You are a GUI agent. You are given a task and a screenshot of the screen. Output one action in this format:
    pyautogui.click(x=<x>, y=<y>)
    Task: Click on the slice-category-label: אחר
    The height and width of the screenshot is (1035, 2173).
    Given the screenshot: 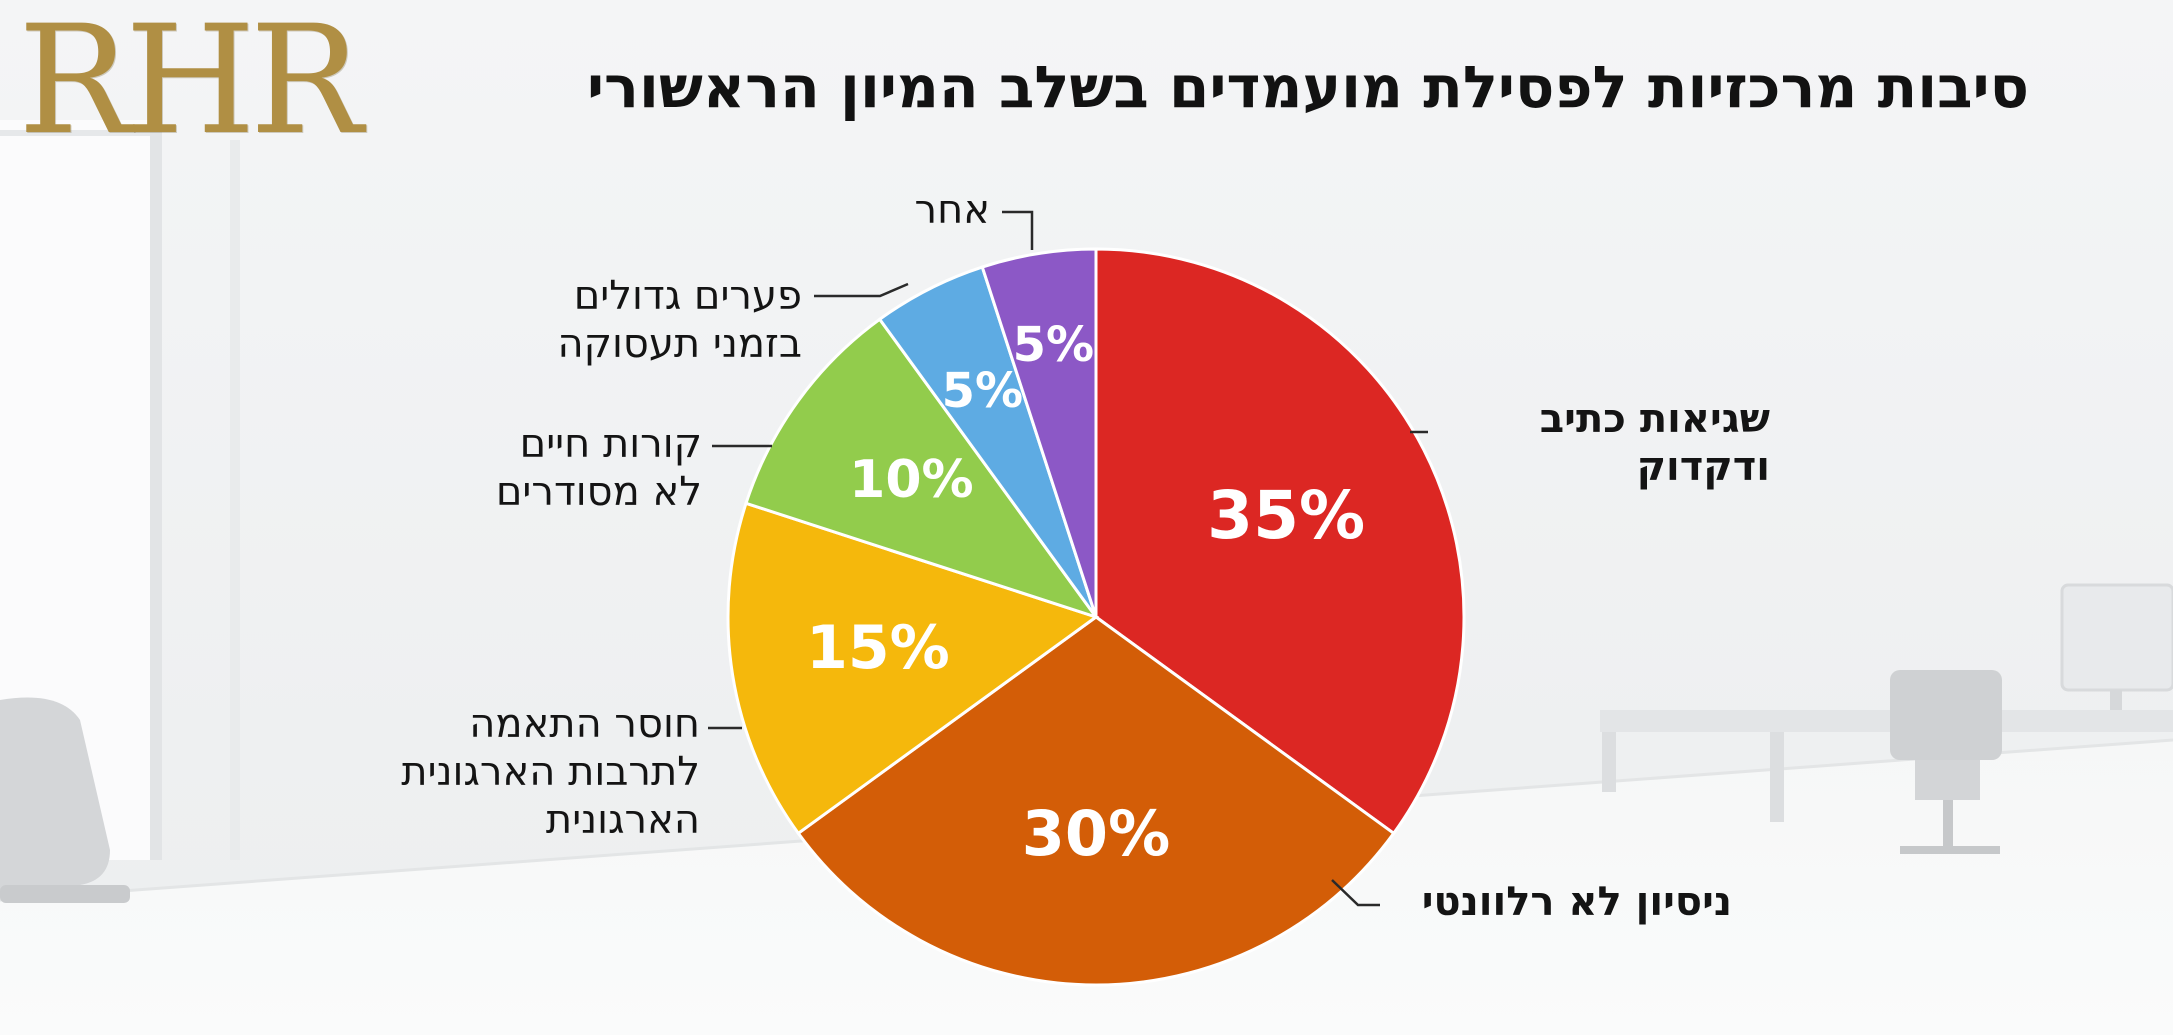 What is the action you would take?
    pyautogui.click(x=935, y=210)
    